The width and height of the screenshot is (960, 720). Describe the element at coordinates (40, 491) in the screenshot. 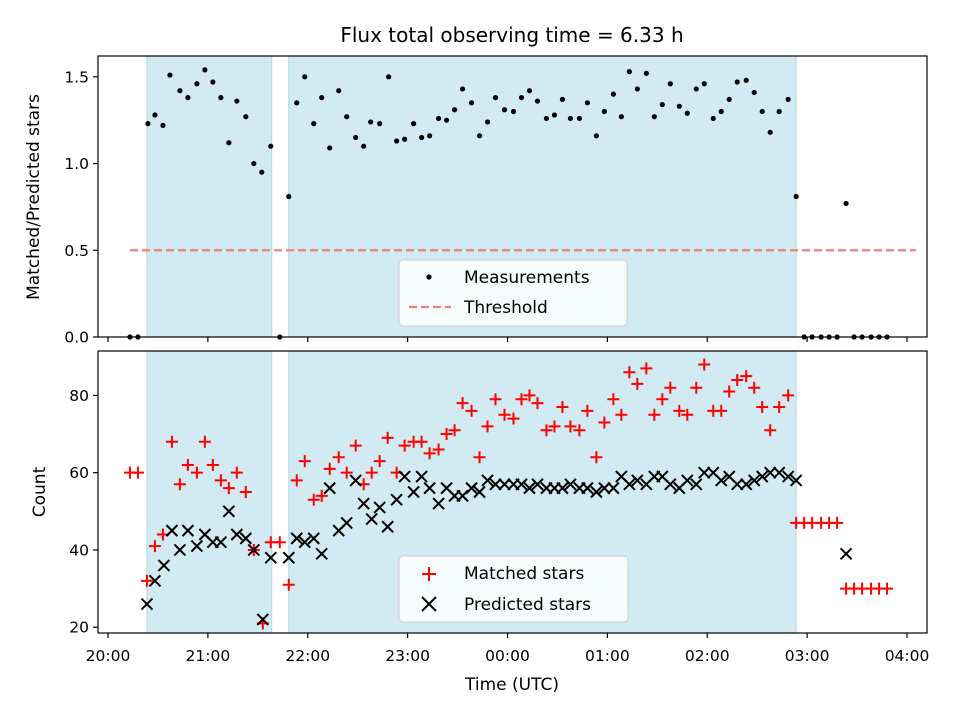

I see `bottom-y-axis-label: Count` at that location.